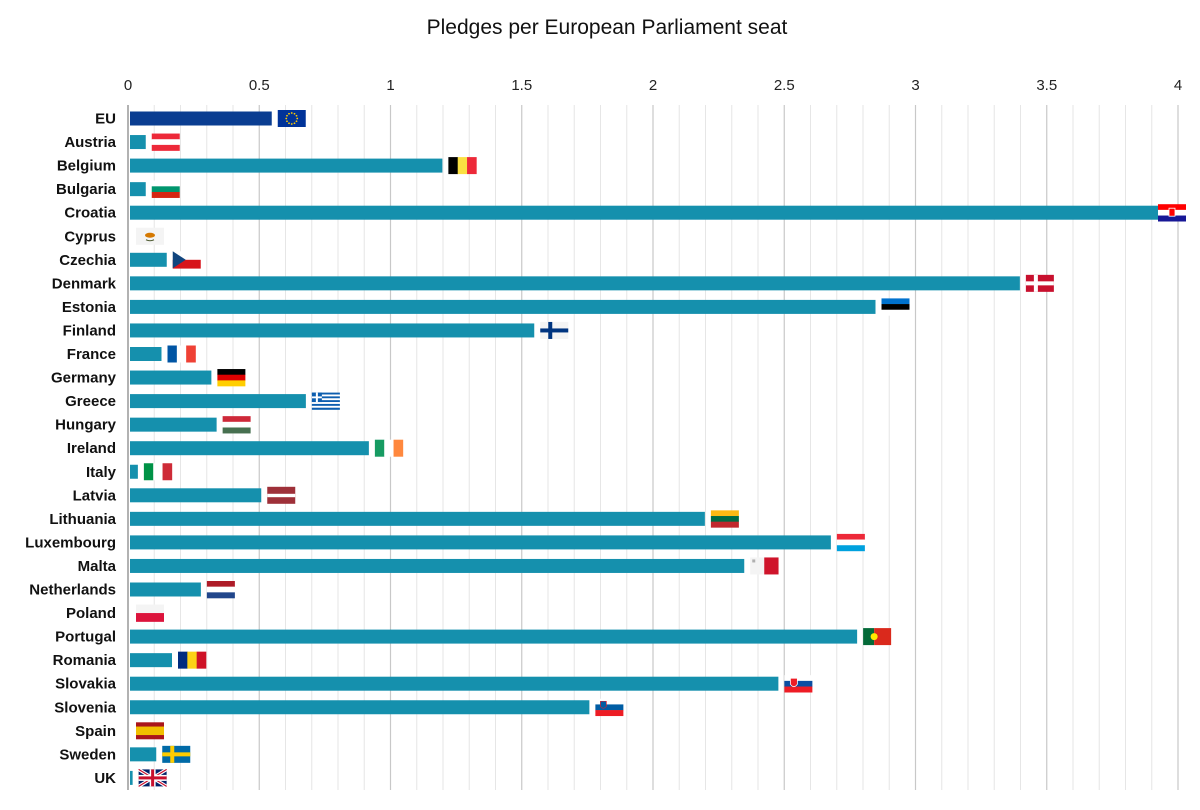 Image resolution: width=1200 pixels, height=810 pixels. I want to click on category-label: Czechia, so click(87, 260).